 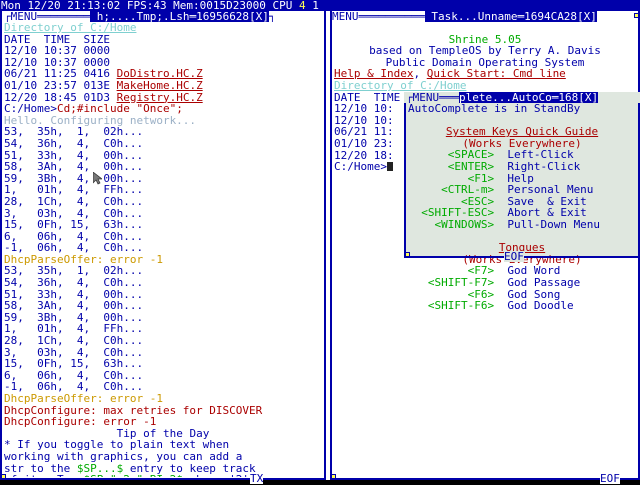 I want to click on mouse-cursor-icon, so click(x=97, y=178).